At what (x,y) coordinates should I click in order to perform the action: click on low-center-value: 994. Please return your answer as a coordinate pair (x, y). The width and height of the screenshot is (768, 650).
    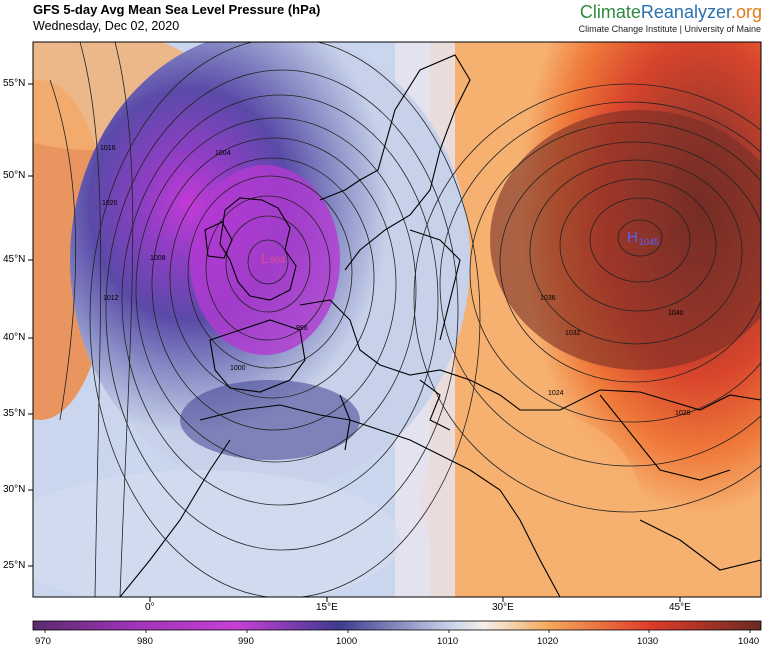
    Looking at the image, I should click on (277, 260).